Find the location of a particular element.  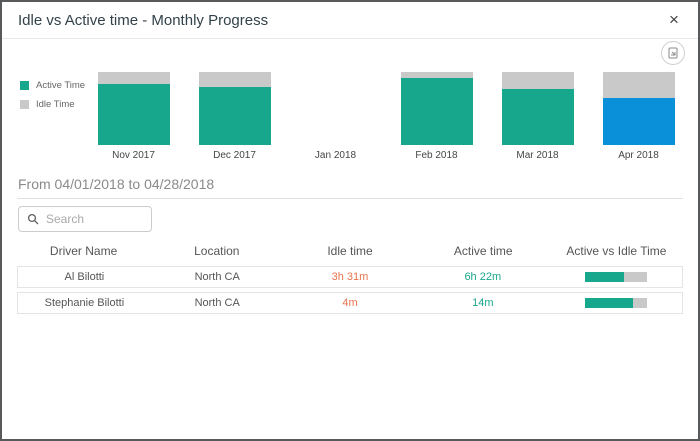

chart-legend: Active Time Idle Time is located at coordinates (52, 99).